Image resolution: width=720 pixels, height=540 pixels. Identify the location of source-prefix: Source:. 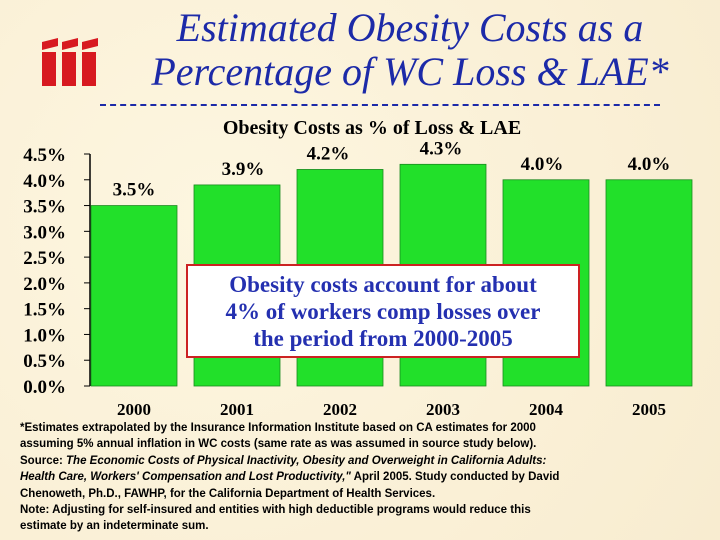
(43, 460).